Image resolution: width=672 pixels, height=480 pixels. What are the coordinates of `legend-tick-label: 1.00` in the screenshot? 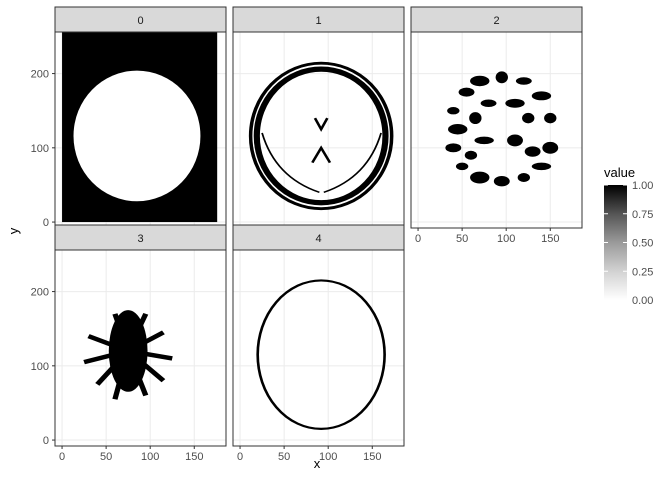 It's located at (642, 186).